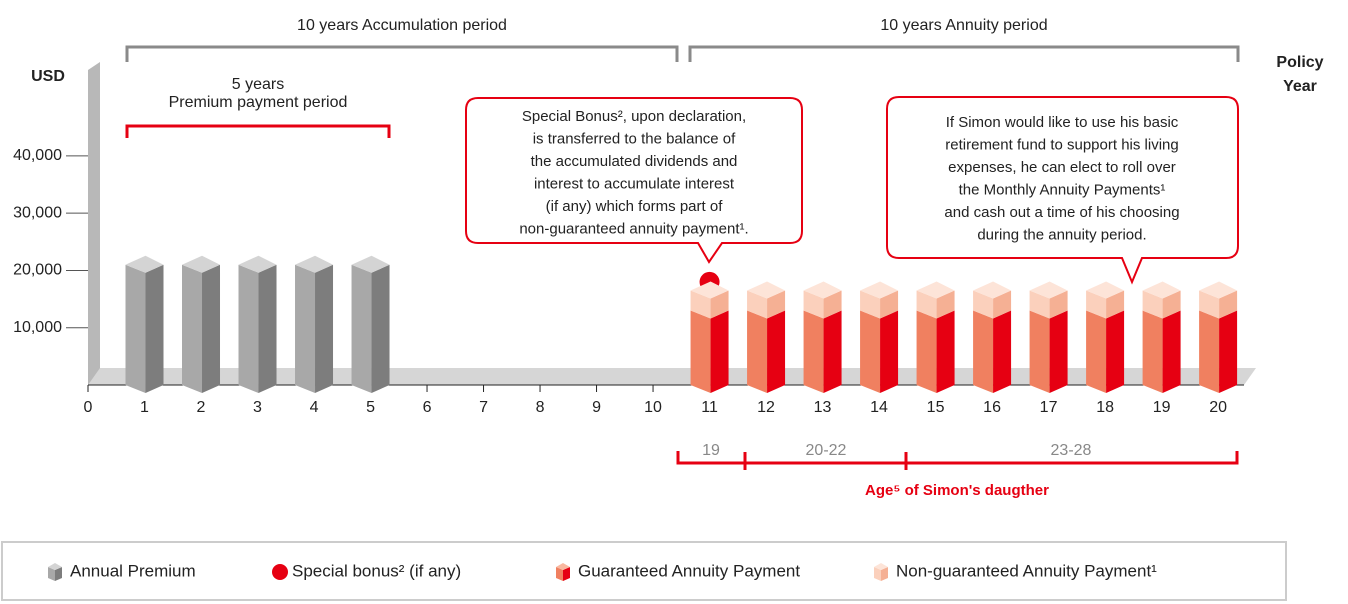 The height and width of the screenshot is (604, 1348). What do you see at coordinates (1062, 190) in the screenshot?
I see `callout-box` at bounding box center [1062, 190].